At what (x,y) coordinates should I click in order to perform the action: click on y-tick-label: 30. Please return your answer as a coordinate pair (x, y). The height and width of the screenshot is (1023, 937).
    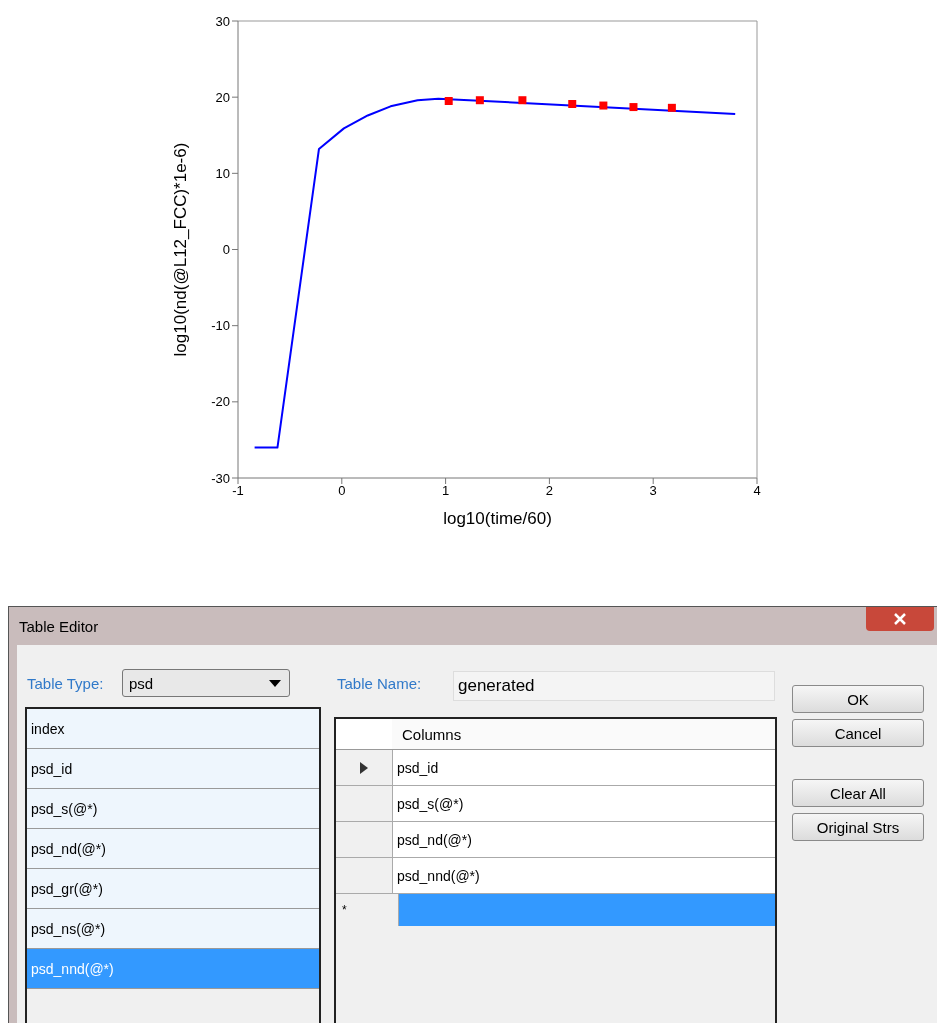
    Looking at the image, I should click on (222, 21).